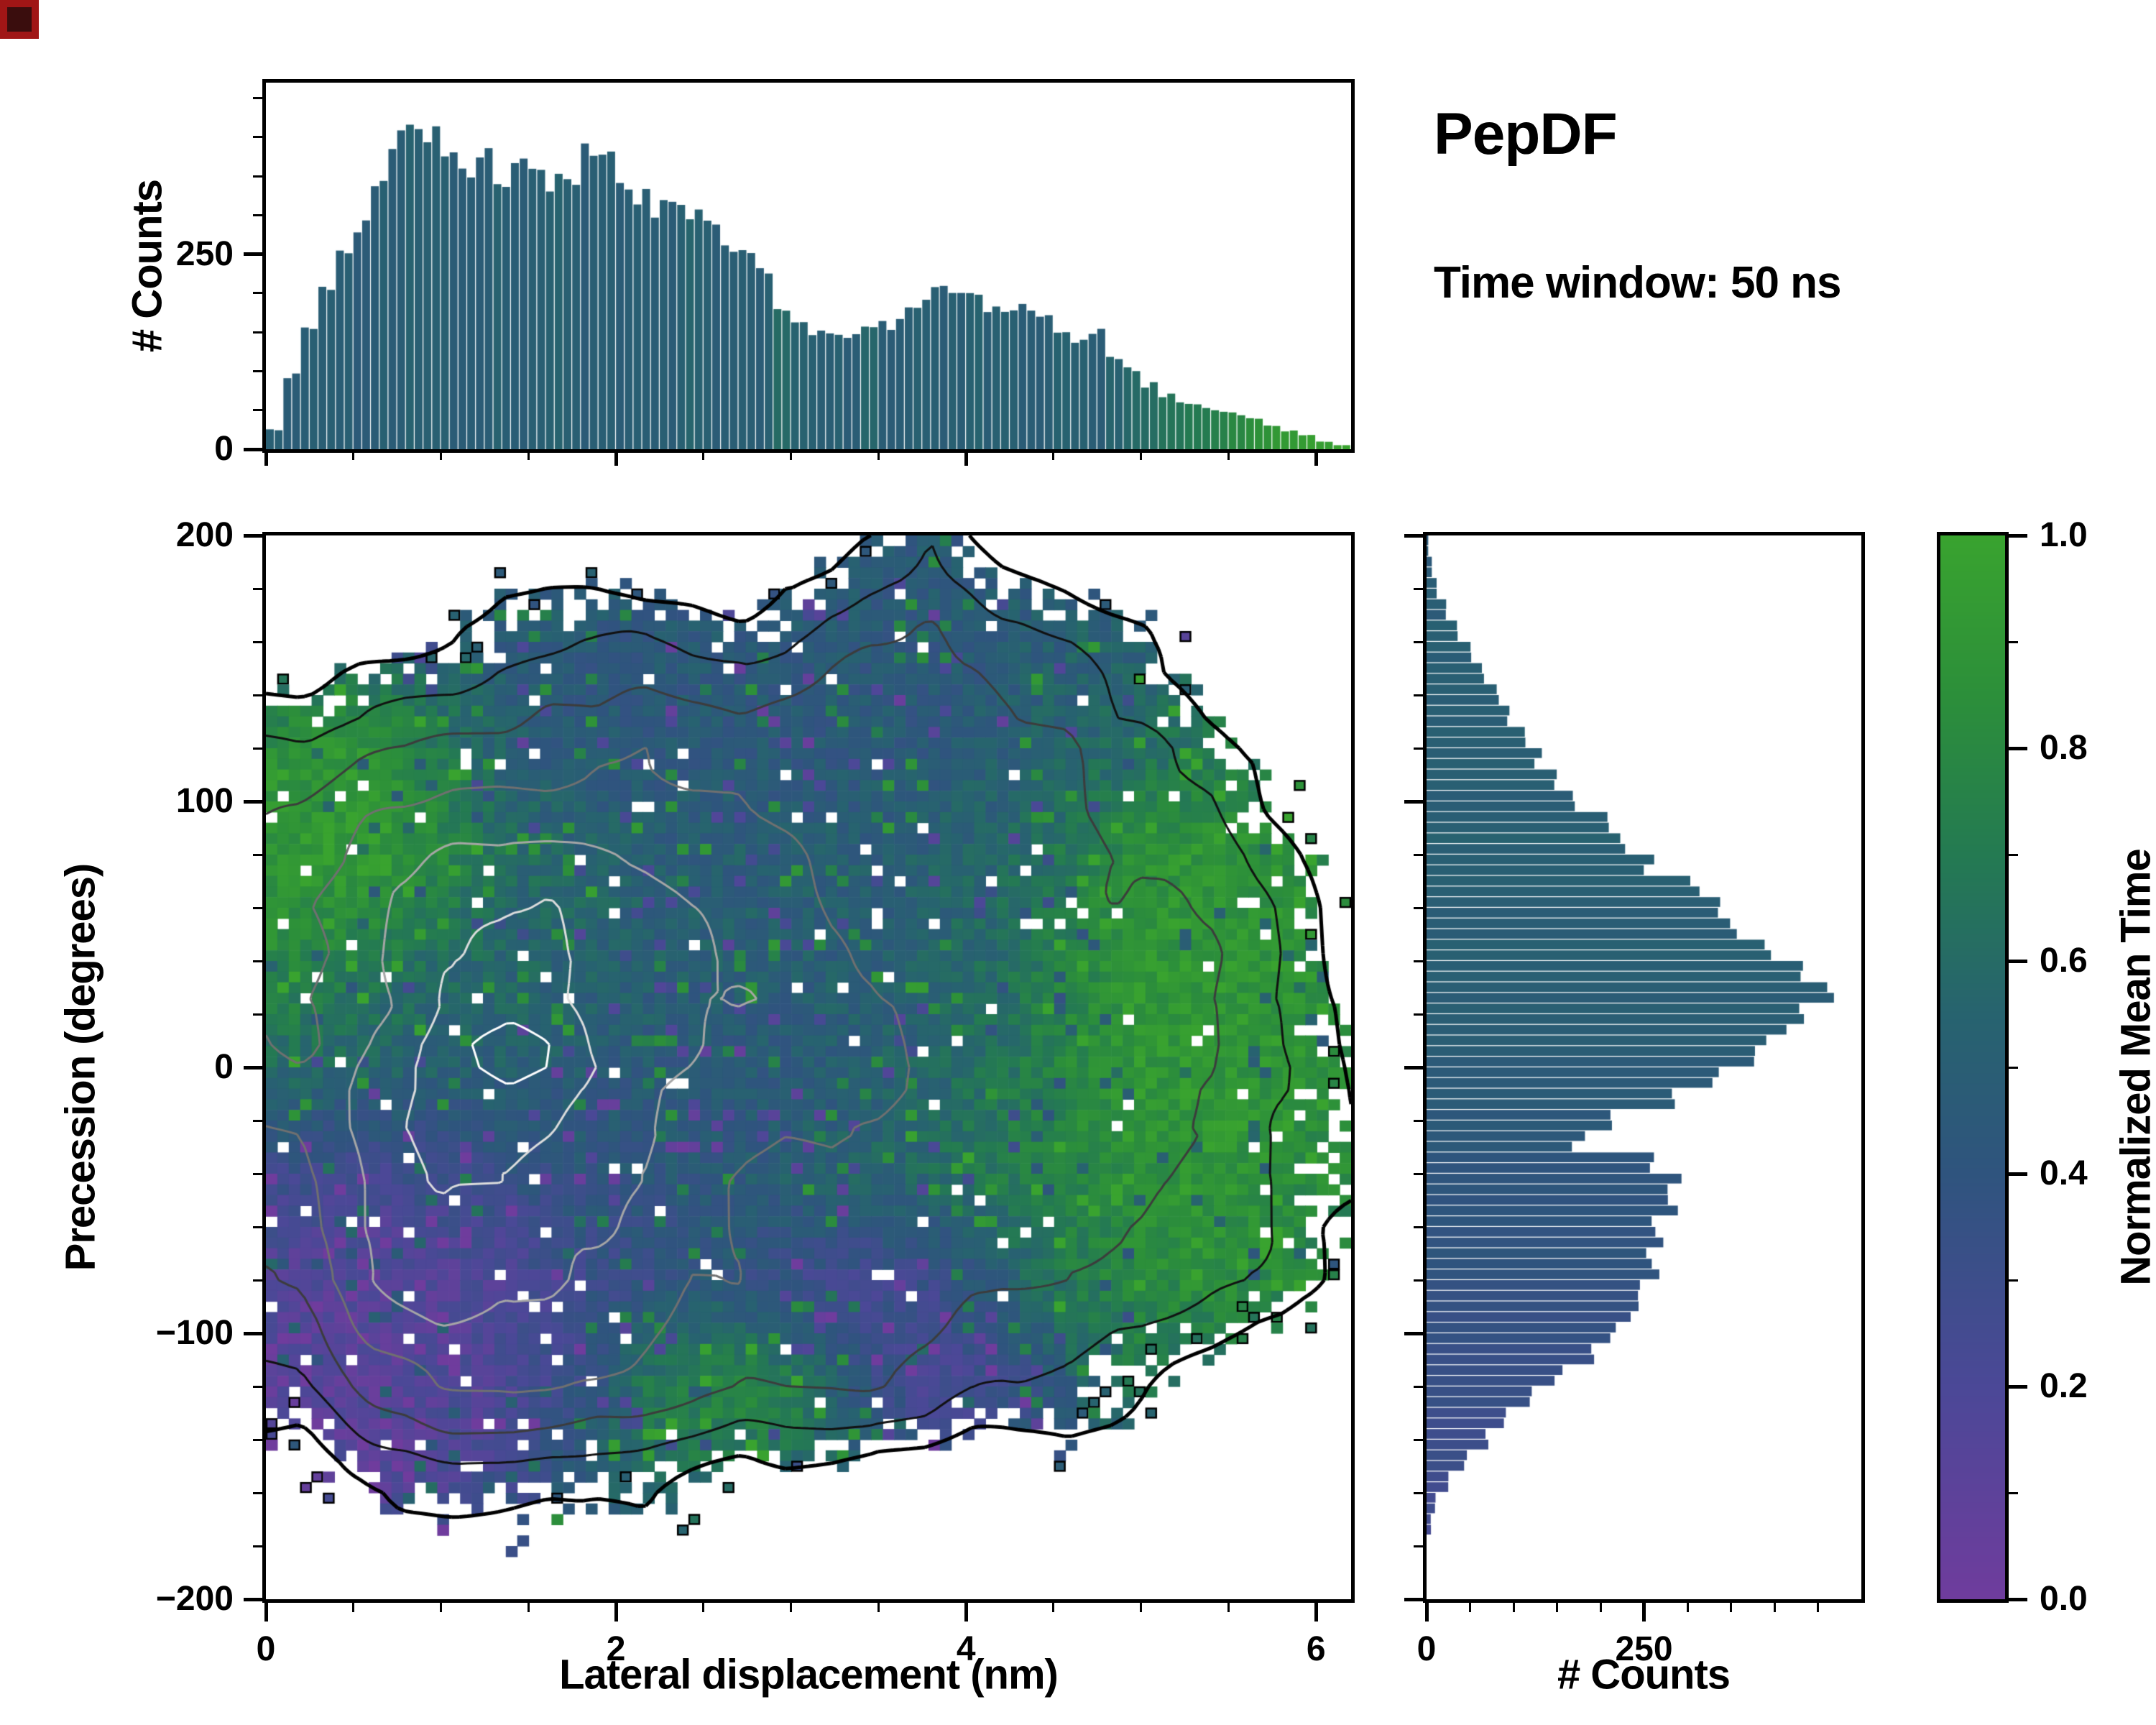 The image size is (2156, 1725). What do you see at coordinates (204, 801) in the screenshot?
I see `tick-label: 100` at bounding box center [204, 801].